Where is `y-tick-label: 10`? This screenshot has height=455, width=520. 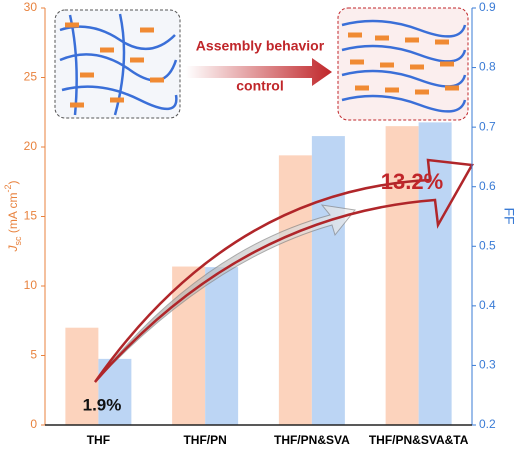 y-tick-label: 10 is located at coordinates (31, 285).